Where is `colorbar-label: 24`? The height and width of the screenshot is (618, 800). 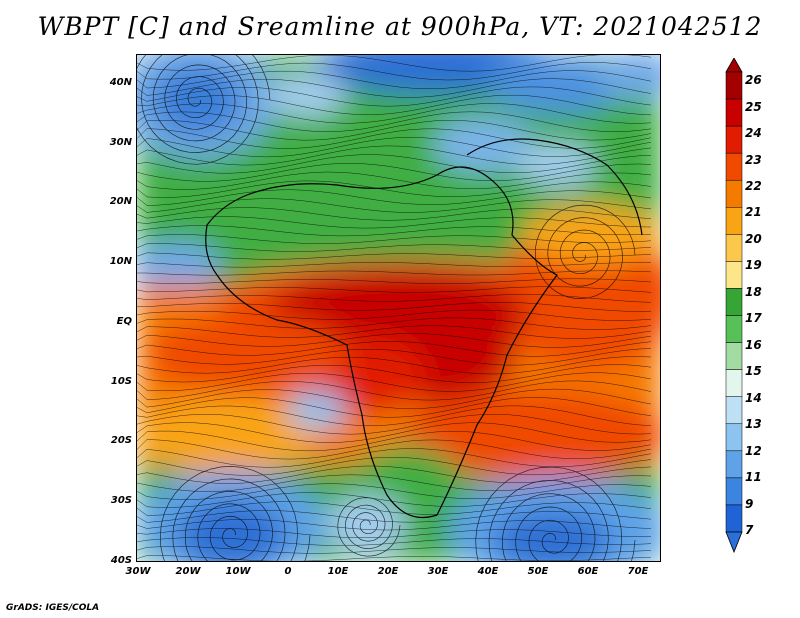 colorbar-label: 24 is located at coordinates (753, 133).